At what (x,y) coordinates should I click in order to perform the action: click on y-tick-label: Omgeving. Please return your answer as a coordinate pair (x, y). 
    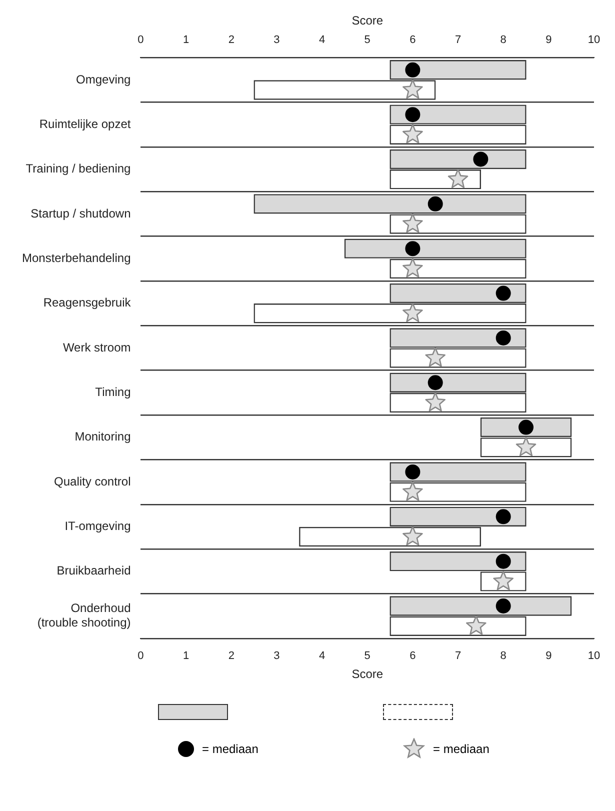
    Looking at the image, I should click on (103, 79).